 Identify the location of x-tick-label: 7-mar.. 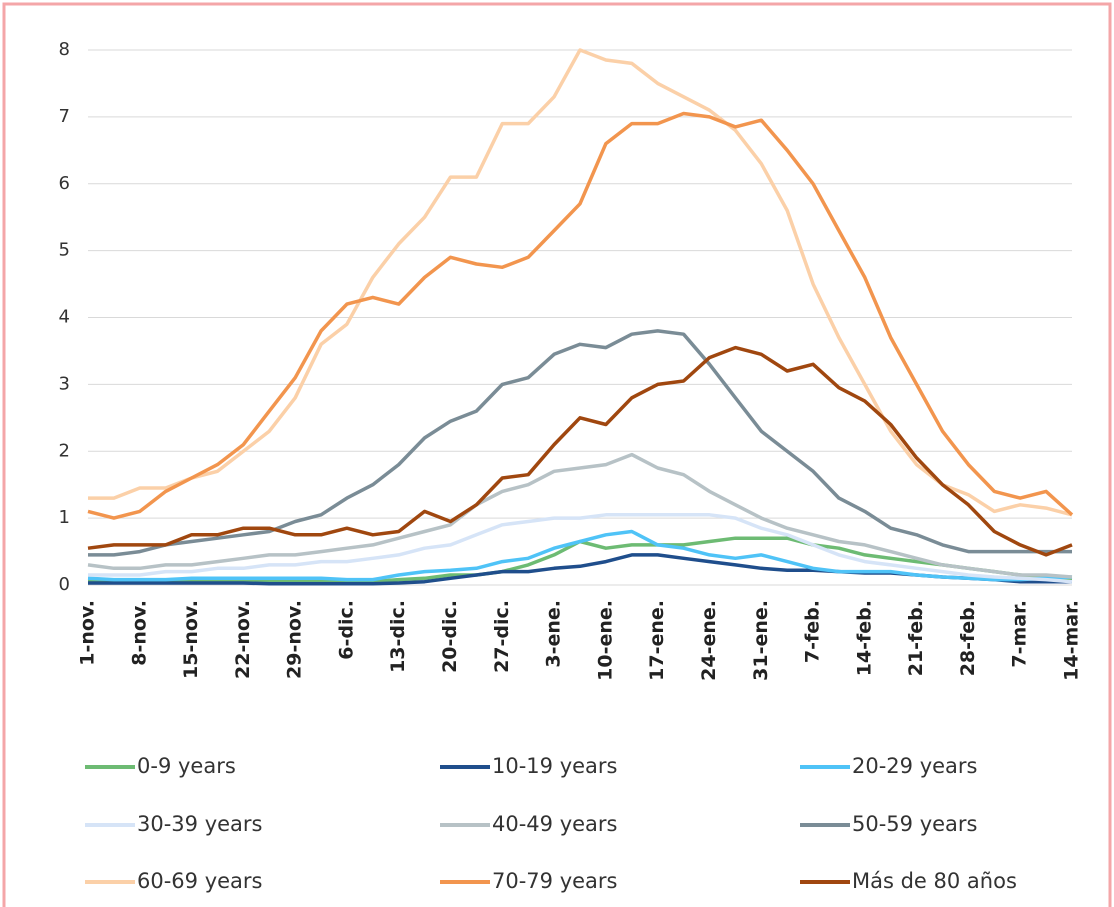
(1020, 634).